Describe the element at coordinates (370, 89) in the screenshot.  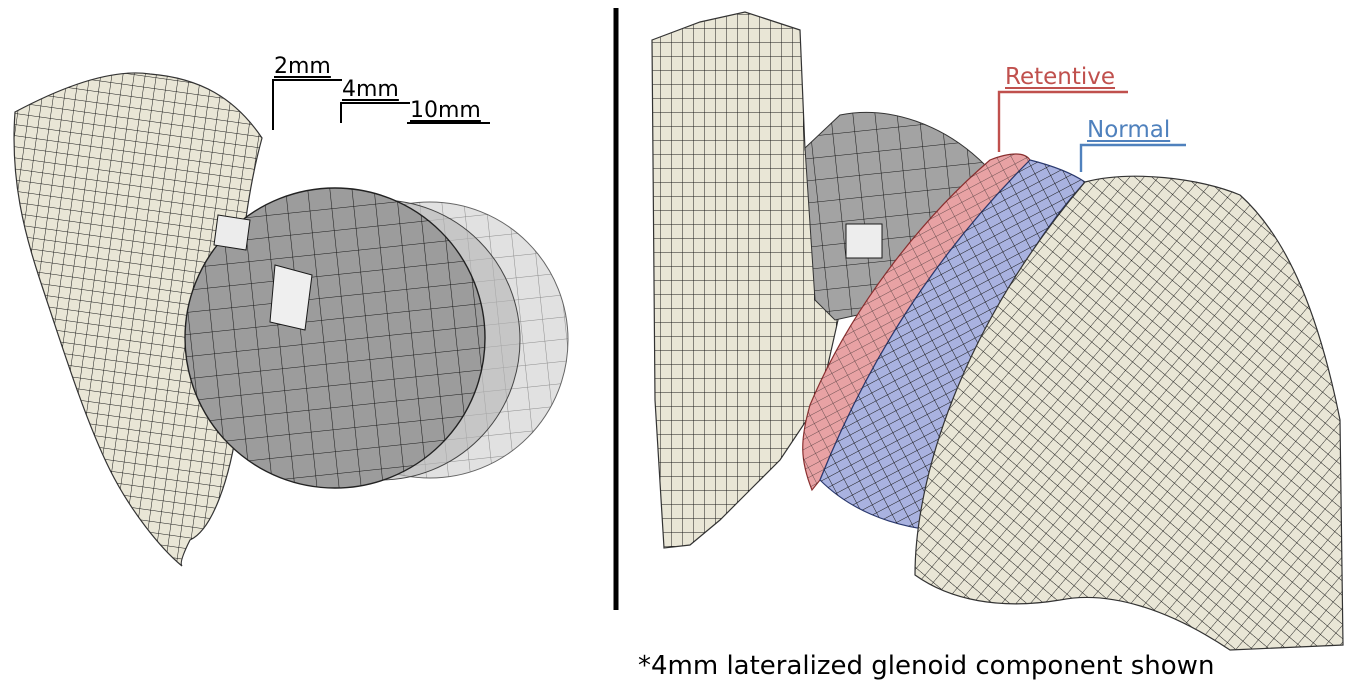
I see `label-4mm: 4mm` at that location.